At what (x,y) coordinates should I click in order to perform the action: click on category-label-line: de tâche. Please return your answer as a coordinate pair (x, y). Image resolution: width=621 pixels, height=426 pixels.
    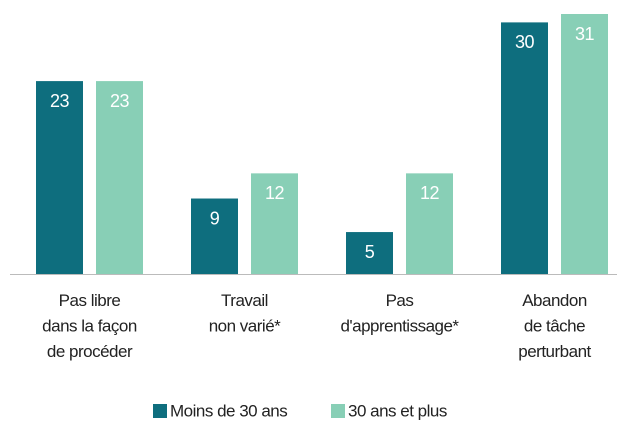
    Looking at the image, I should click on (554, 326).